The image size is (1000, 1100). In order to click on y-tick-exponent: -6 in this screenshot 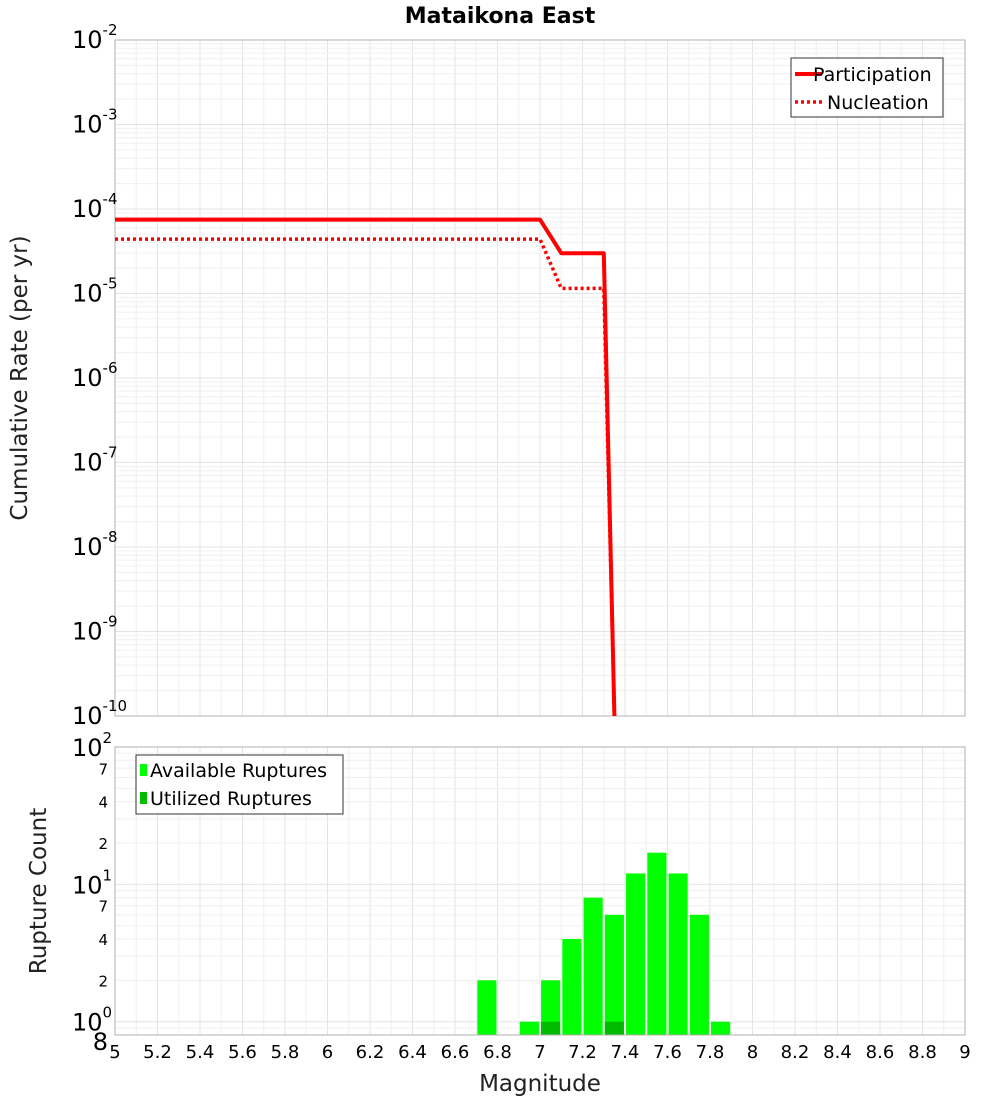, I will do `click(110, 368)`.